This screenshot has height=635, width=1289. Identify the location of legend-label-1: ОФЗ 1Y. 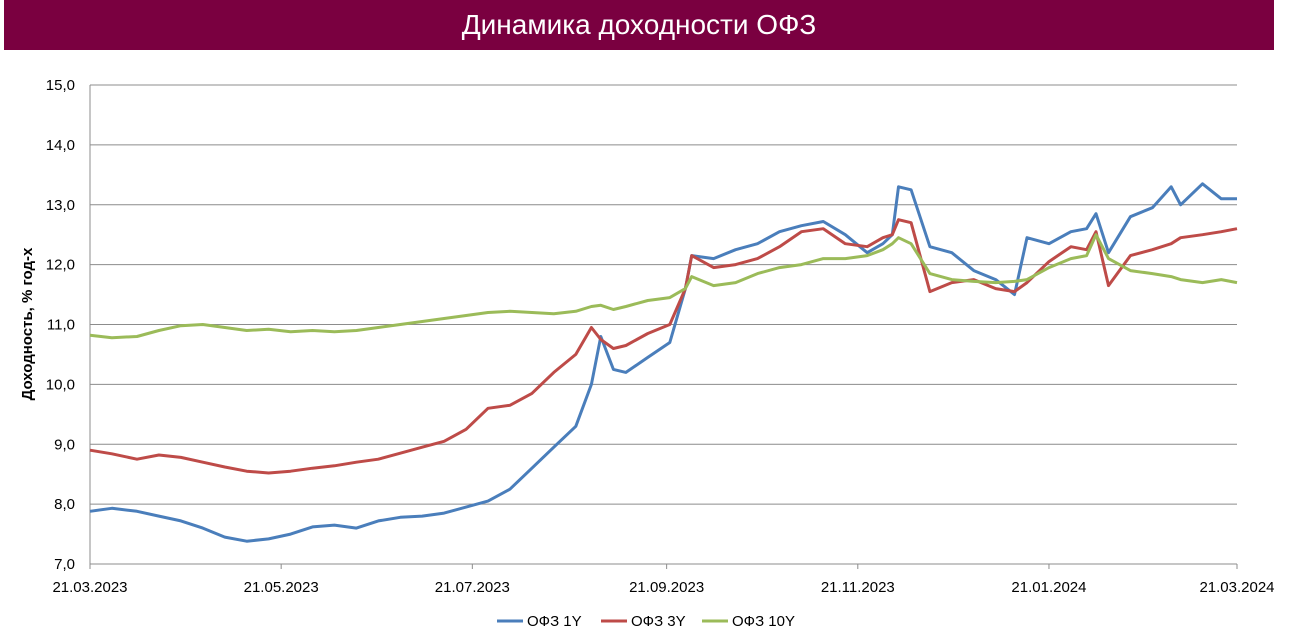
(554, 621).